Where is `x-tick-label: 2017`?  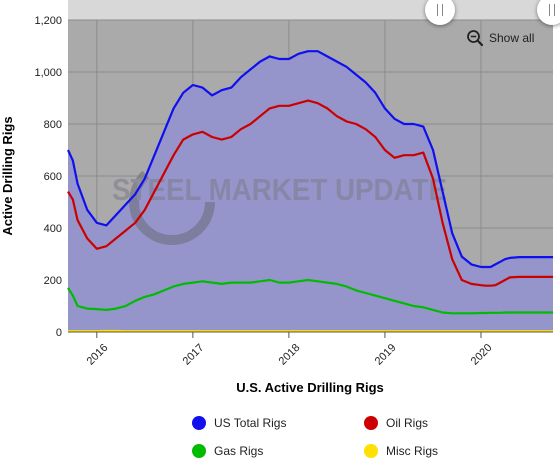 x-tick-label: 2017 is located at coordinates (194, 355).